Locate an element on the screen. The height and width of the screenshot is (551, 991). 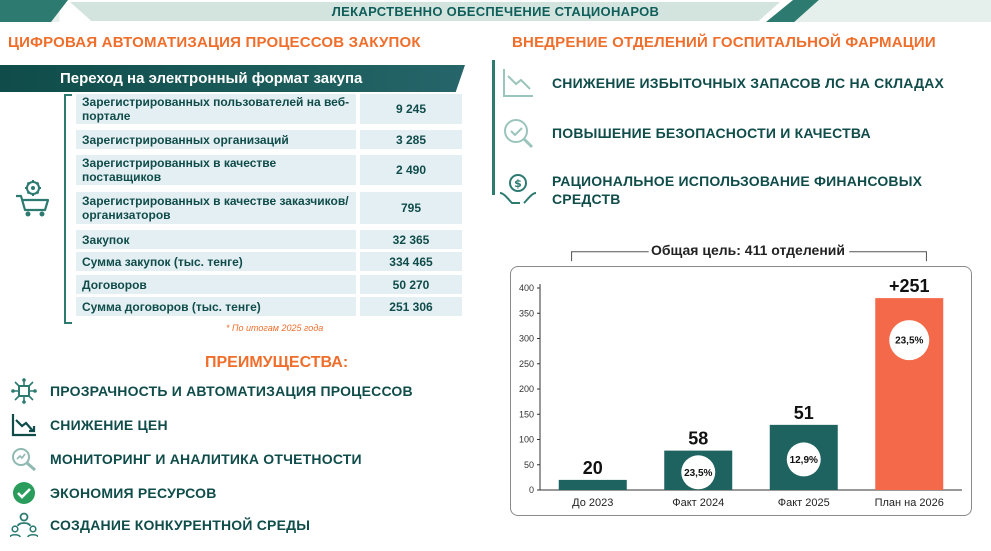
table-row: Закупок 32 365 is located at coordinates (269, 239).